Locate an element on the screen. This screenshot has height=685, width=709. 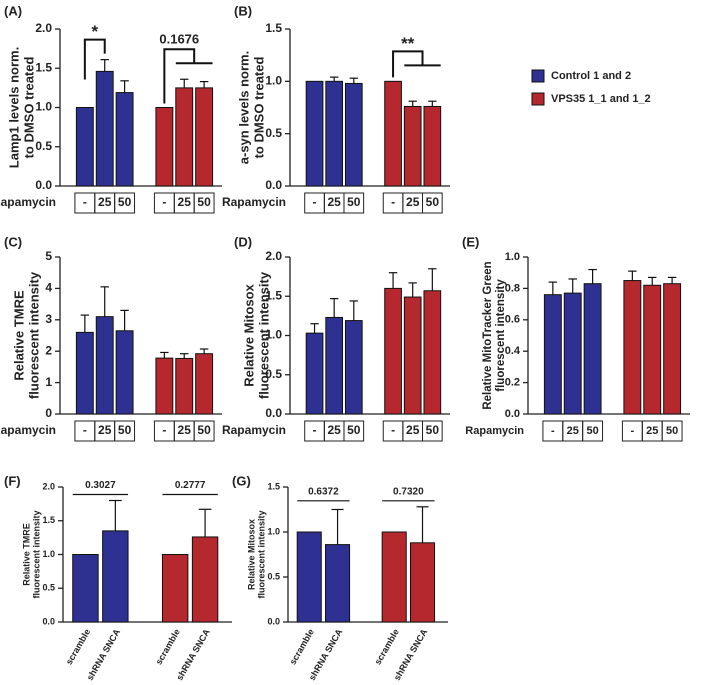
annotation: 0.6372 is located at coordinates (323, 491).